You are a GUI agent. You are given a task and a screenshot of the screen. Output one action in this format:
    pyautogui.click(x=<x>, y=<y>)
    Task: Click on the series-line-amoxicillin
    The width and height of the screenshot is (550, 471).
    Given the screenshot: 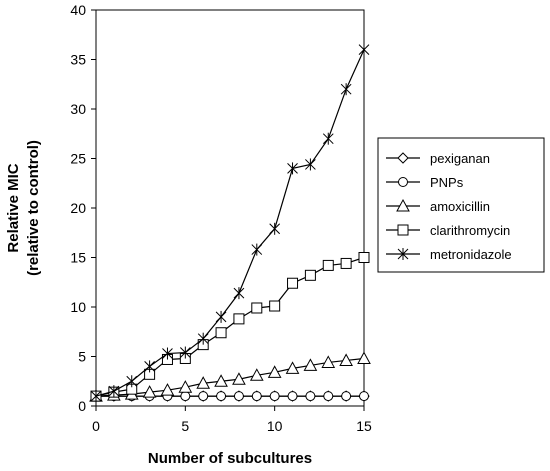 What is the action you would take?
    pyautogui.click(x=230, y=377)
    